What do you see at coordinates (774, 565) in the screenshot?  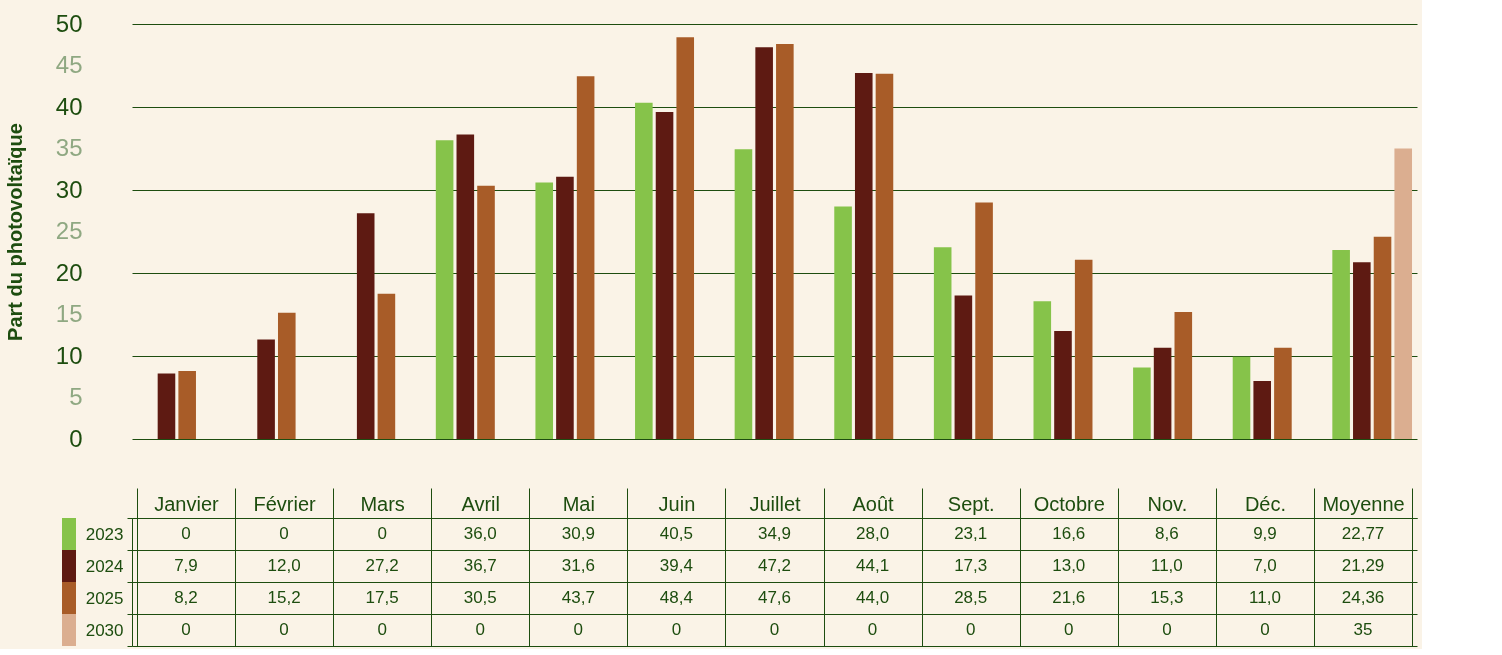 I see `data-label: 47,2` at bounding box center [774, 565].